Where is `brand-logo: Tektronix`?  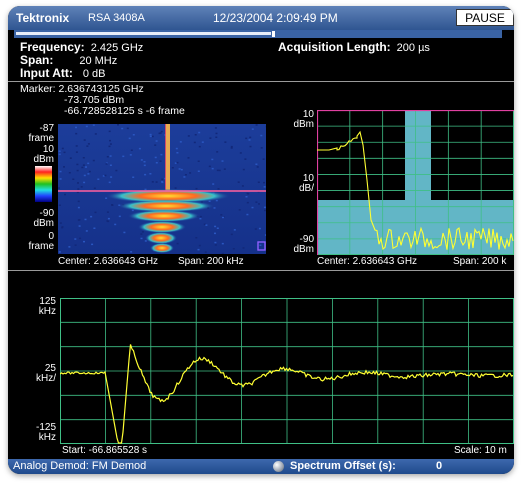
brand-logo: Tektronix is located at coordinates (43, 18).